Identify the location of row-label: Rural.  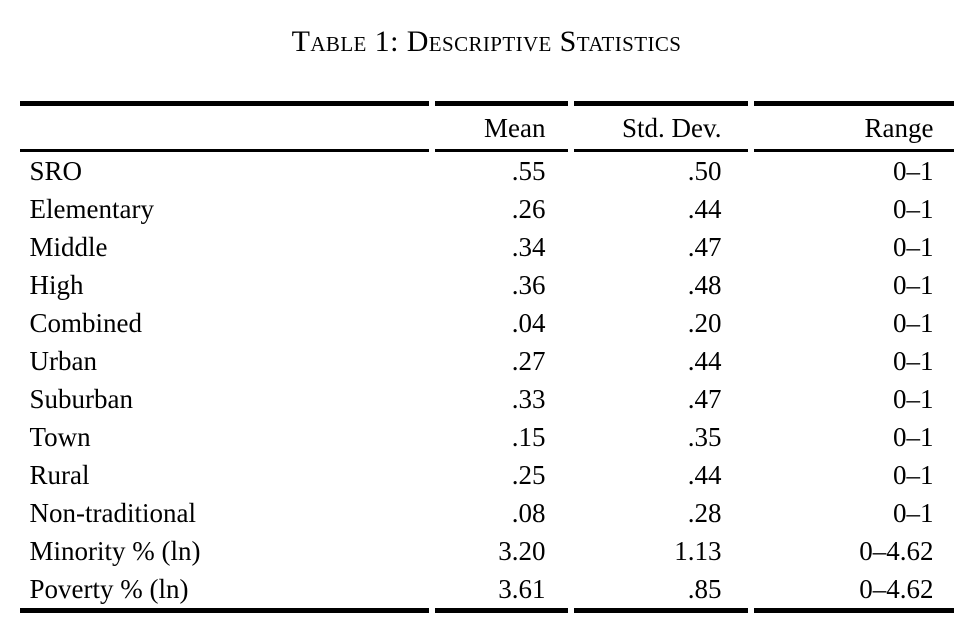
(59, 475).